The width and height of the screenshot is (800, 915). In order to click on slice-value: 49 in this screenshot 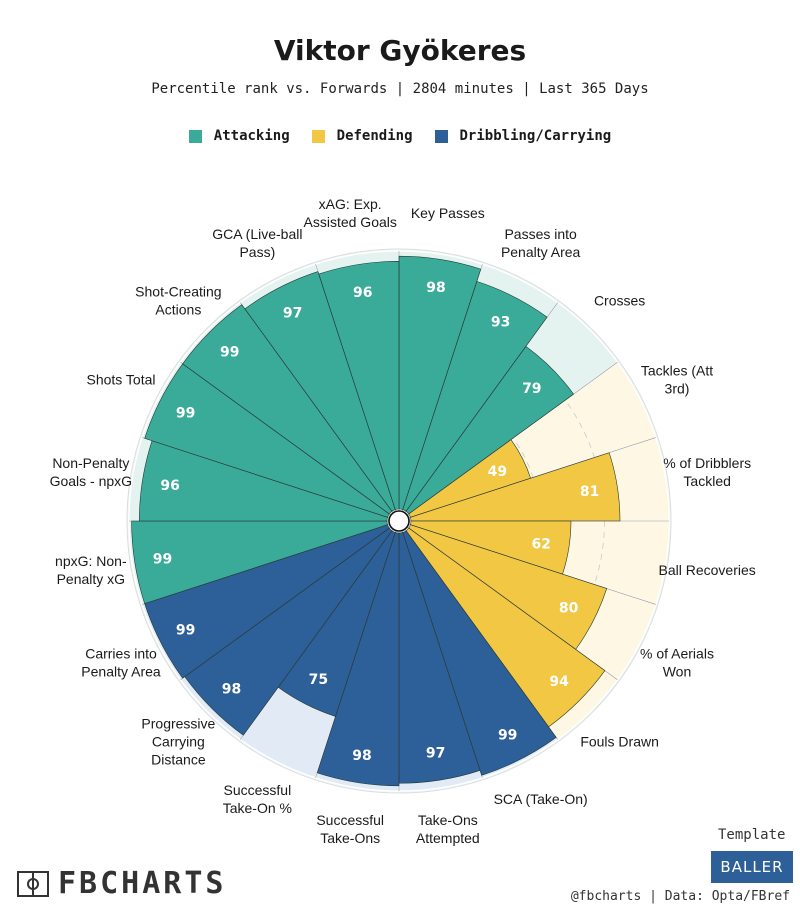, I will do `click(497, 472)`.